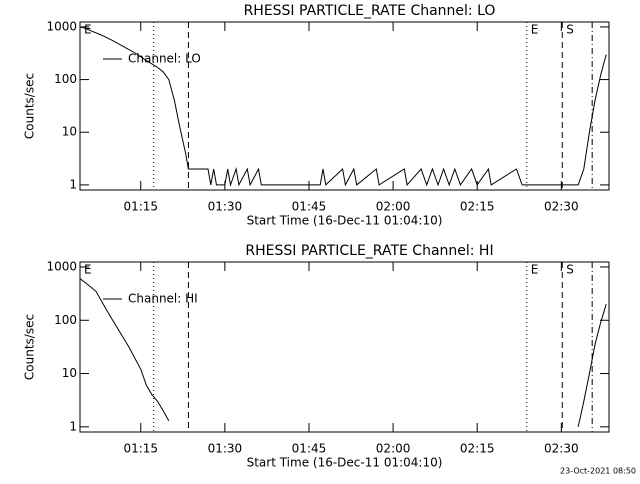 This screenshot has height=484, width=640. I want to click on legend-label: Channel: LO, so click(164, 59).